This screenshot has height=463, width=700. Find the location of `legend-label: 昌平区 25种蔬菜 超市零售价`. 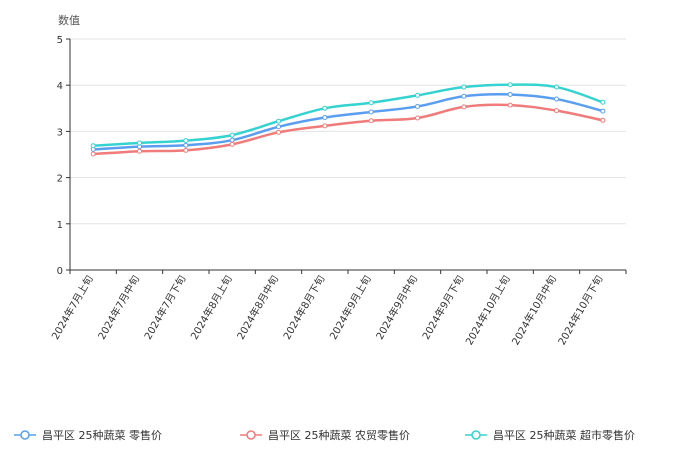

legend-label: 昌平区 25种蔬菜 超市零售价 is located at coordinates (564, 435).